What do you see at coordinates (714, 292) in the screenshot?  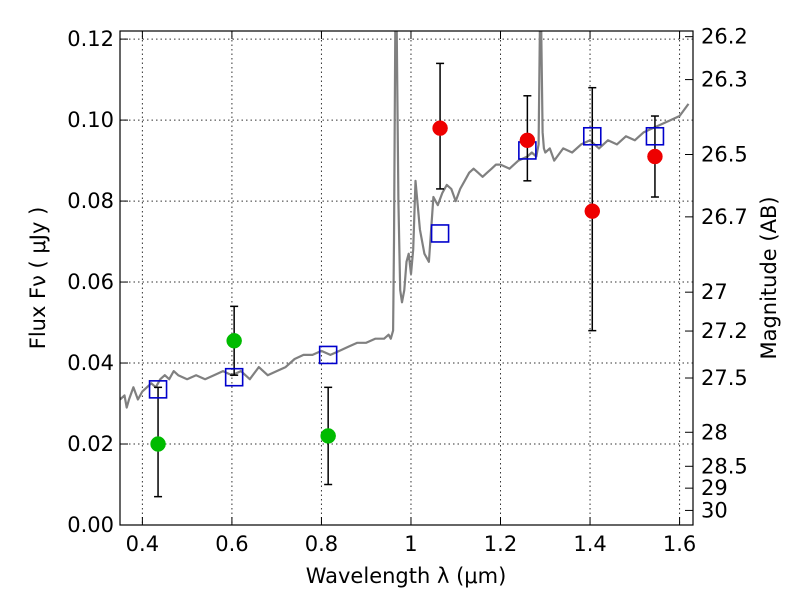 I see `mag-tick-label: 27` at bounding box center [714, 292].